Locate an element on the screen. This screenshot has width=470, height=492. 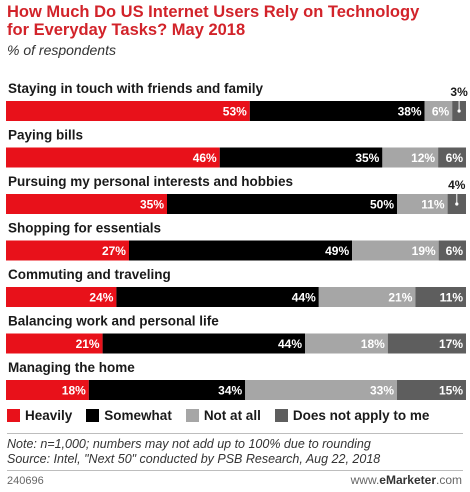
data-label-not-at-all: 18% is located at coordinates (373, 344).